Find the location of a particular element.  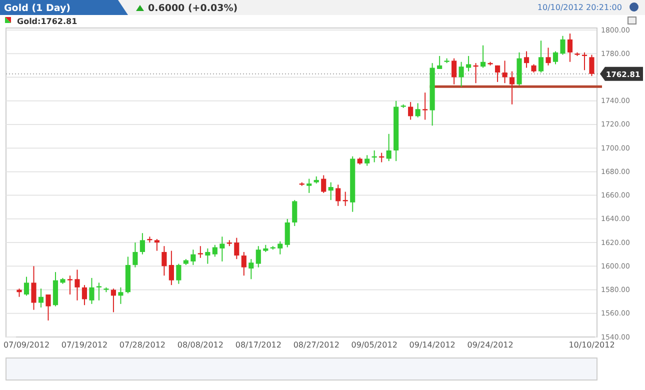

x-tick-label: 10/10/2012 is located at coordinates (591, 345).